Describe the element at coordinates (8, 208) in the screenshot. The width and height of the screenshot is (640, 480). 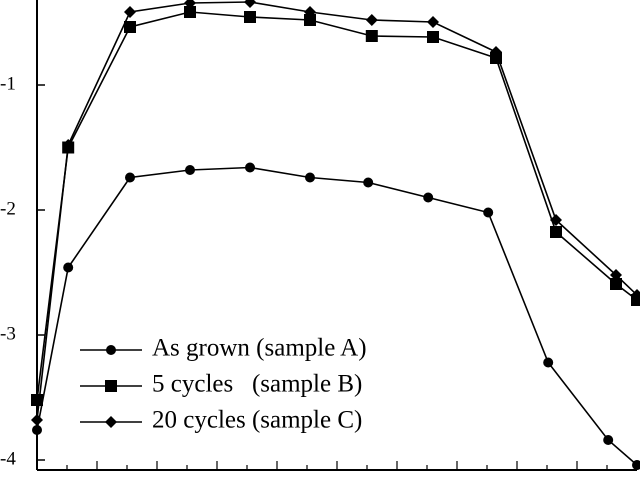
I see `y-tick-label: -2` at that location.